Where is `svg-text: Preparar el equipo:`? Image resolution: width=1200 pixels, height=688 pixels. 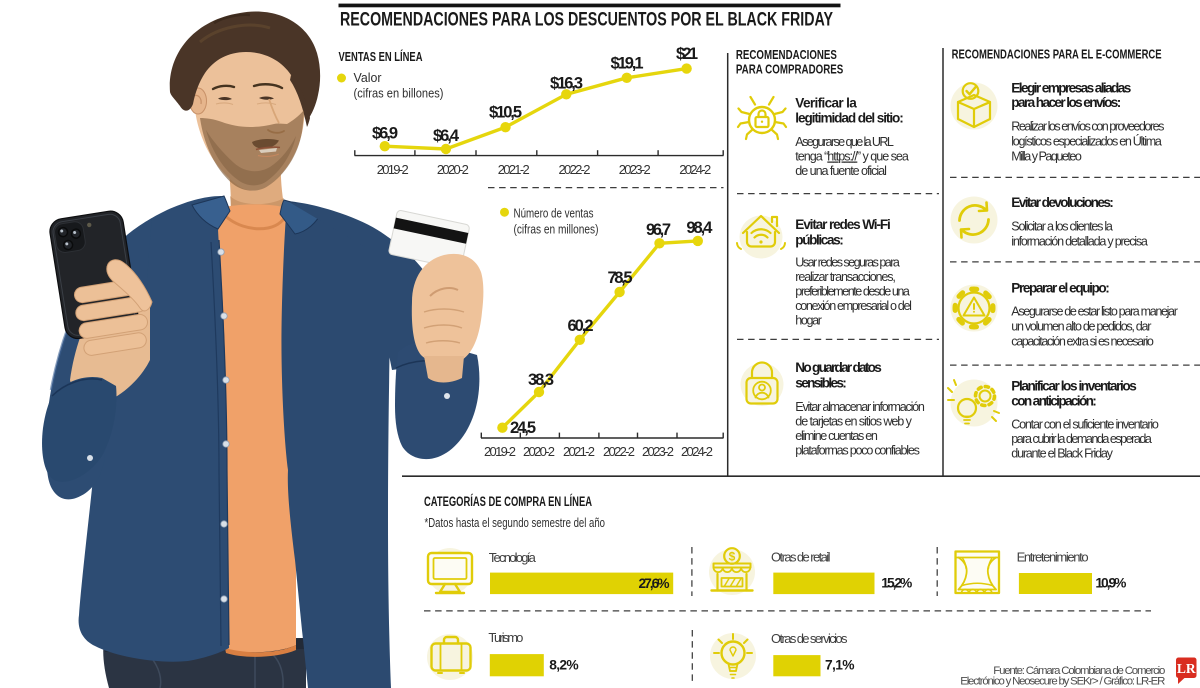 svg-text: Preparar el equipo: is located at coordinates (1060, 288).